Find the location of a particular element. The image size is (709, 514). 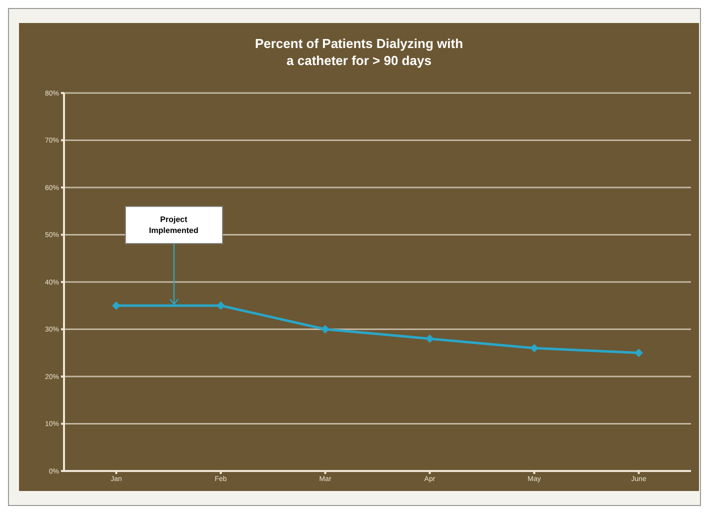

callout-box: Project Implemented is located at coordinates (173, 225).